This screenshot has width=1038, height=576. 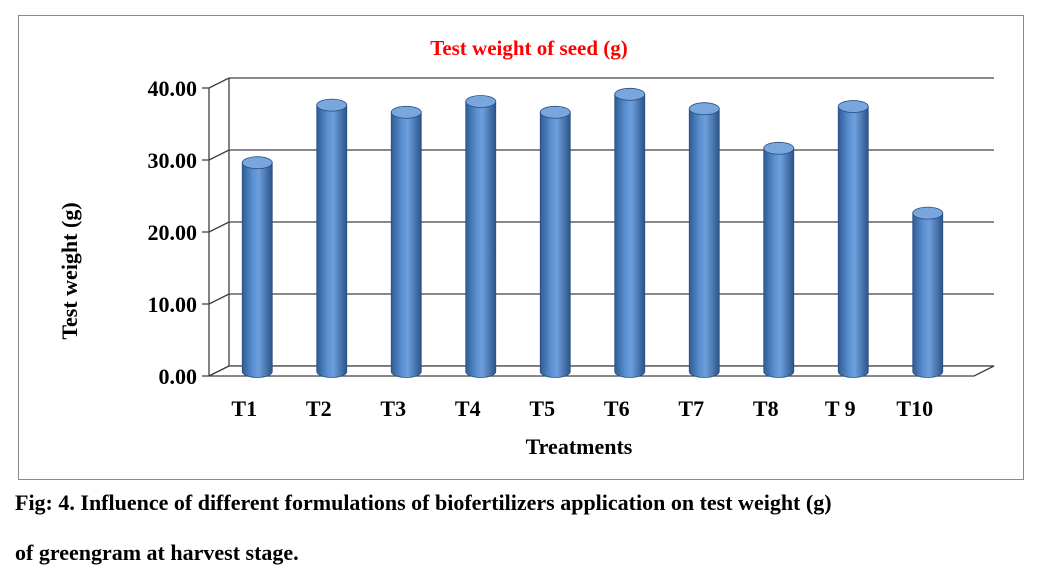 I want to click on y-tick-label: 10.00, so click(x=173, y=304).